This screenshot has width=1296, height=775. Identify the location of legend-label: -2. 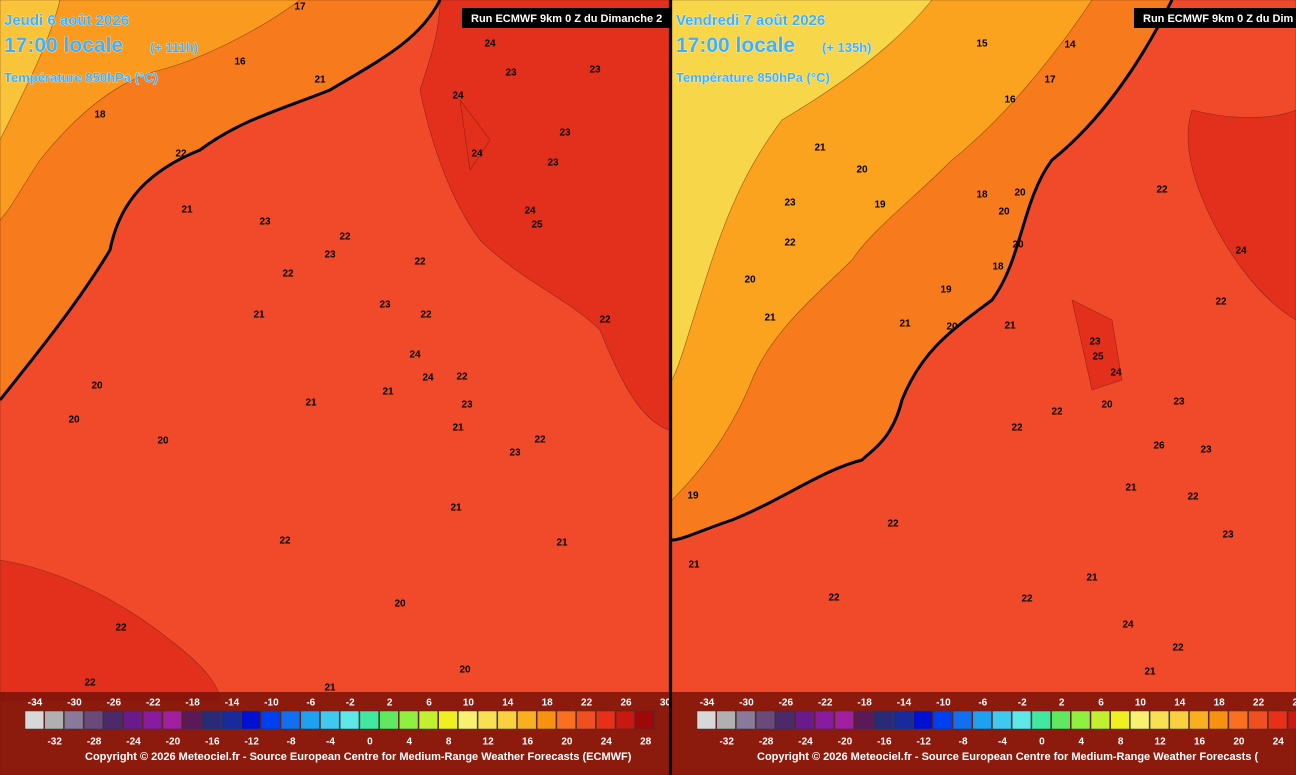
(350, 703).